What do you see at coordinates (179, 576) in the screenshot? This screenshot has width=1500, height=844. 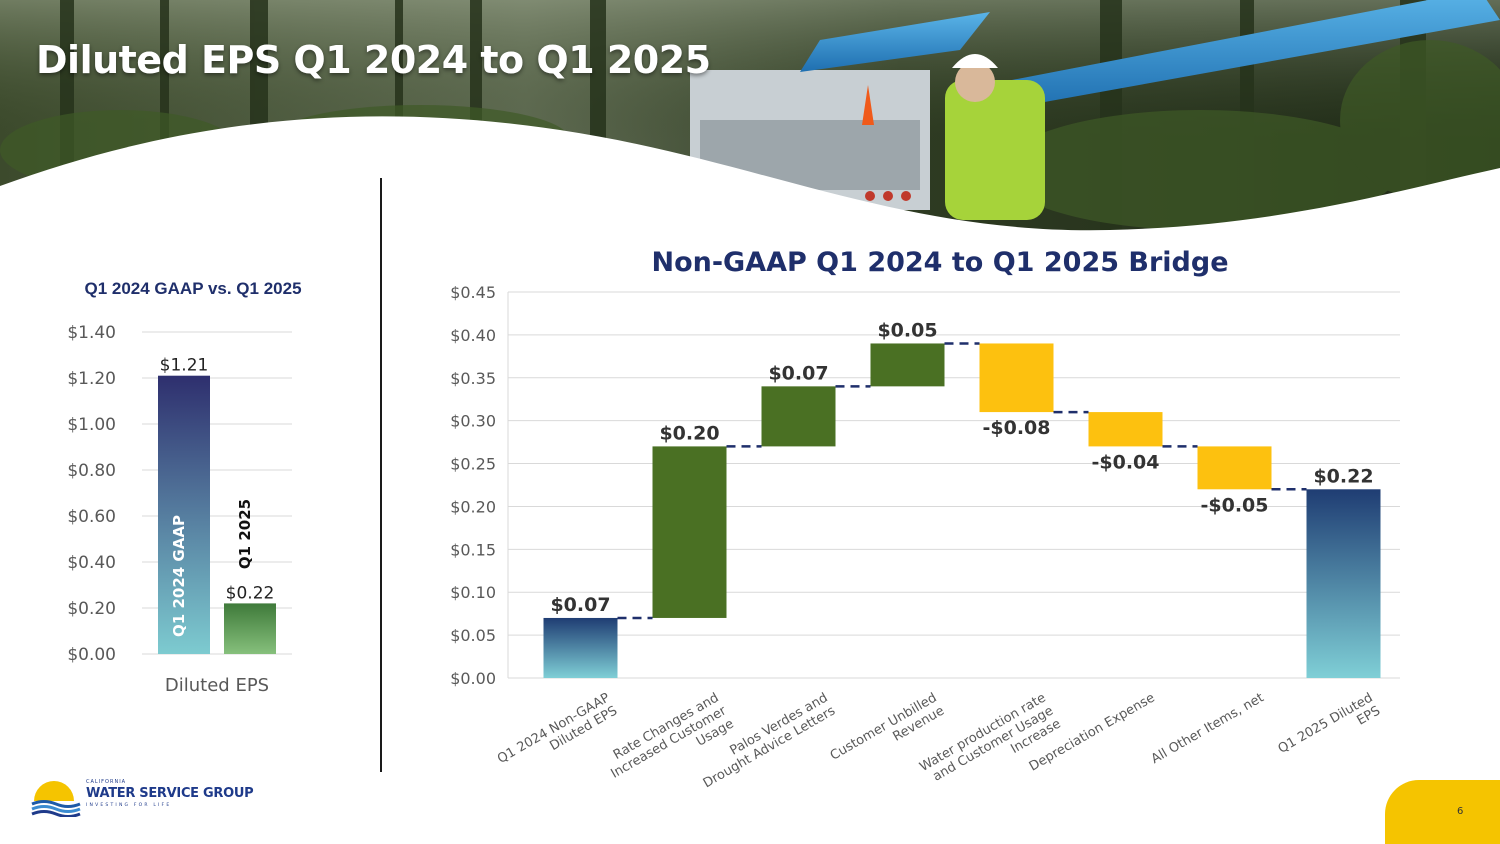 I see `series-label-q1-2024-gaap: Q1 2024 GAAP` at bounding box center [179, 576].